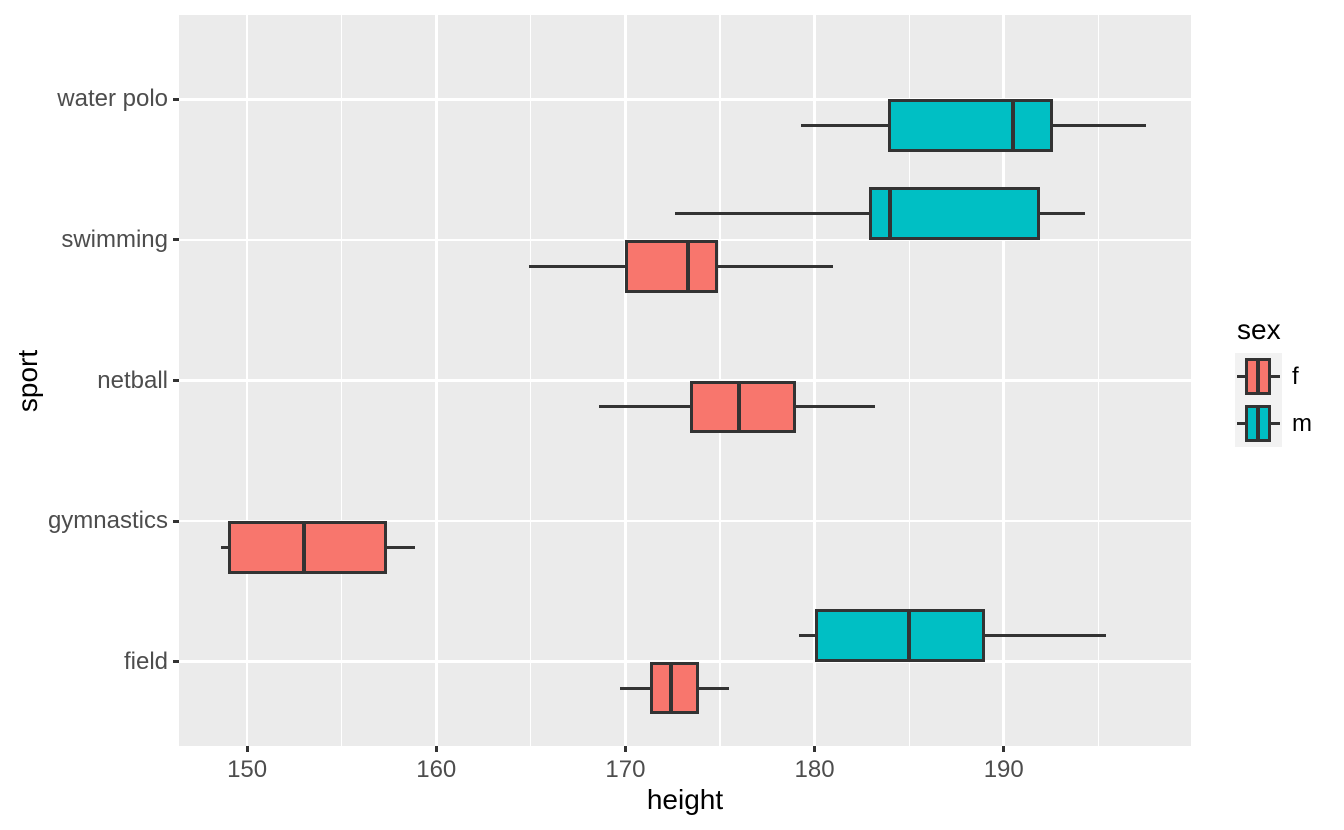 This screenshot has width=1344, height=830. I want to click on x-tick-label: 150, so click(247, 769).